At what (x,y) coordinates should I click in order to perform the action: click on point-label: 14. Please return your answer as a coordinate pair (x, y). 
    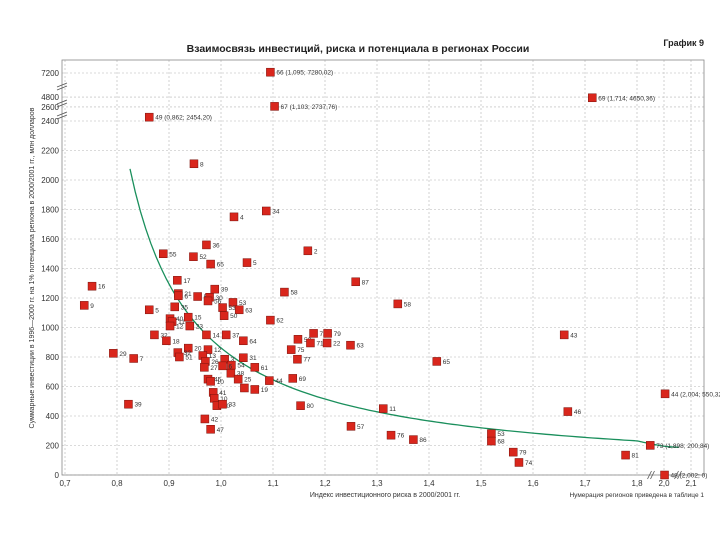
    Looking at the image, I should click on (216, 335).